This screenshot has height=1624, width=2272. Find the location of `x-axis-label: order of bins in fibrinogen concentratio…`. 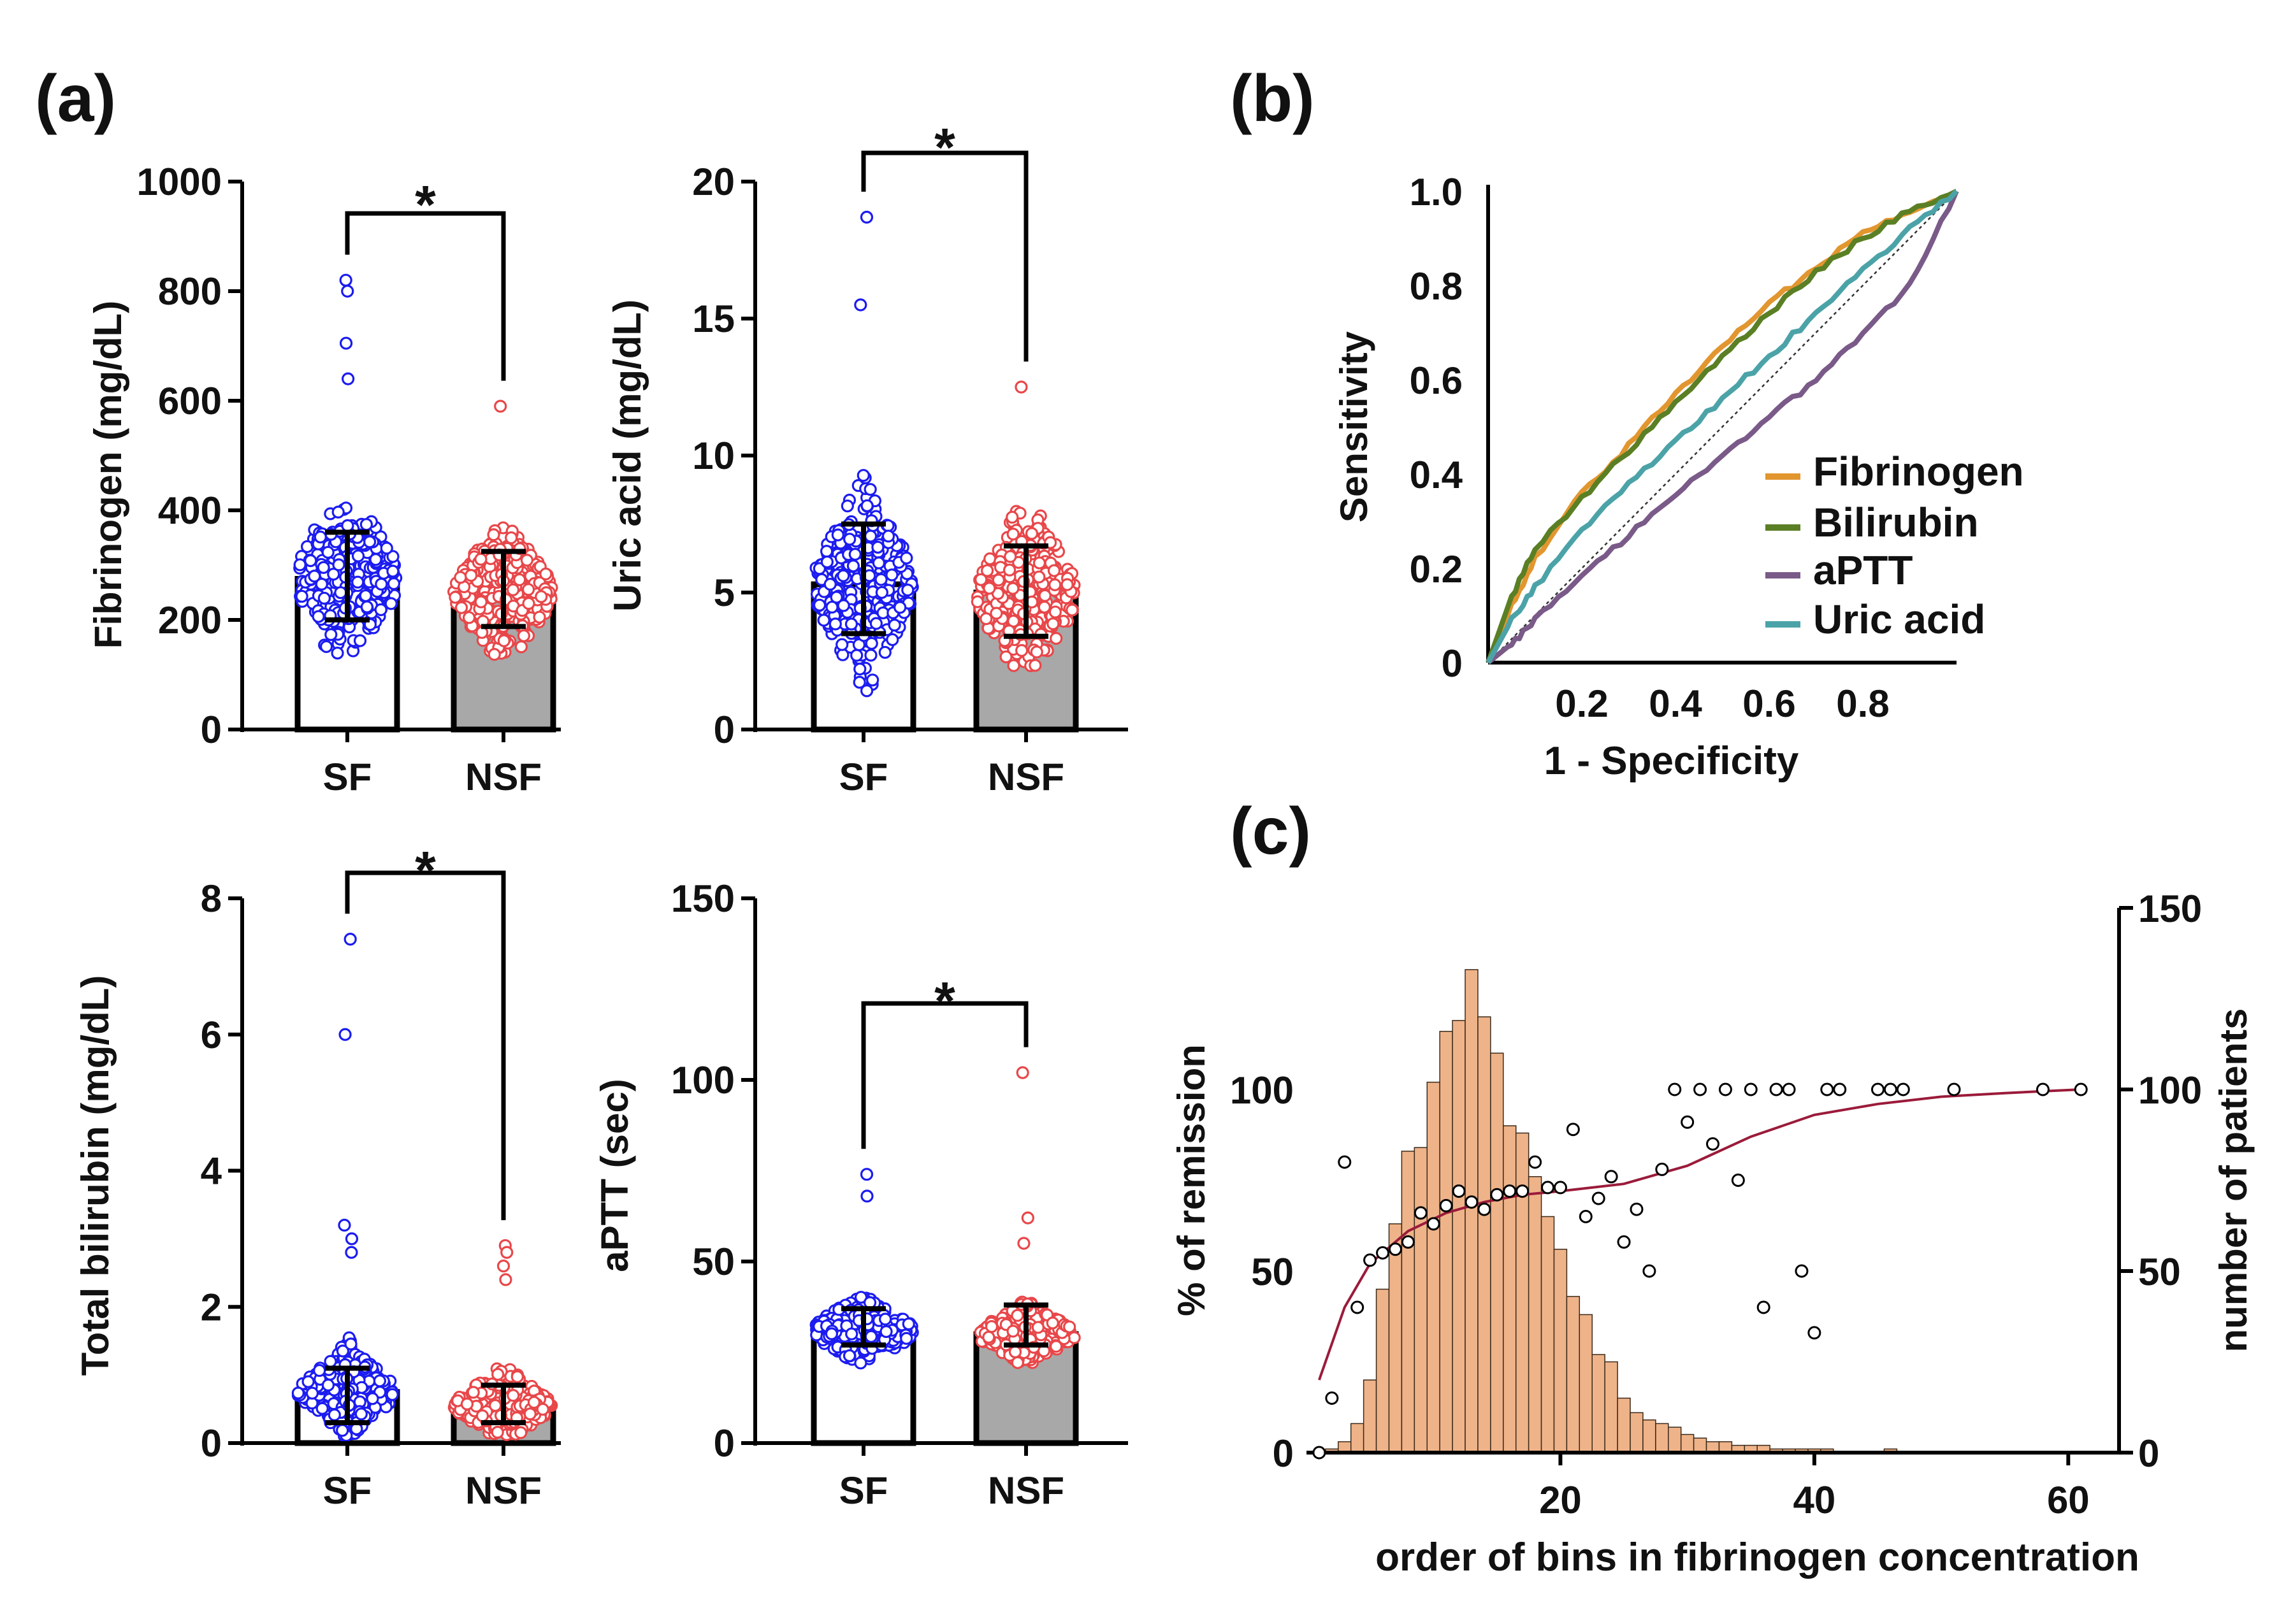

x-axis-label: order of bins in fibrinogen concentratio… is located at coordinates (1757, 1557).